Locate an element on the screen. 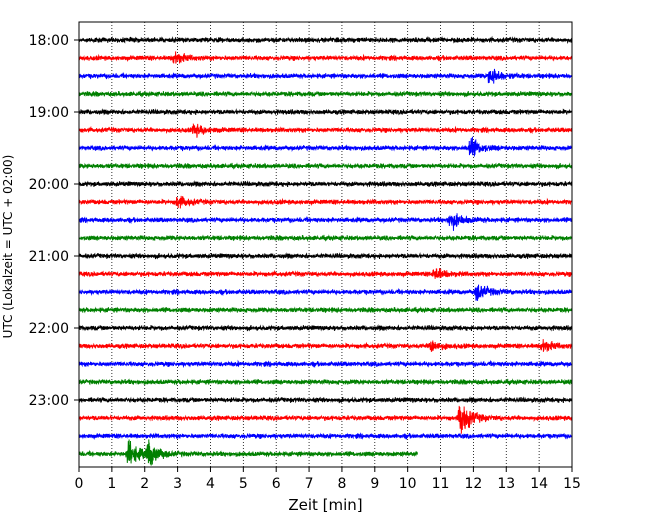 The width and height of the screenshot is (650, 520). y-tick-label: 23:00 is located at coordinates (49, 401).